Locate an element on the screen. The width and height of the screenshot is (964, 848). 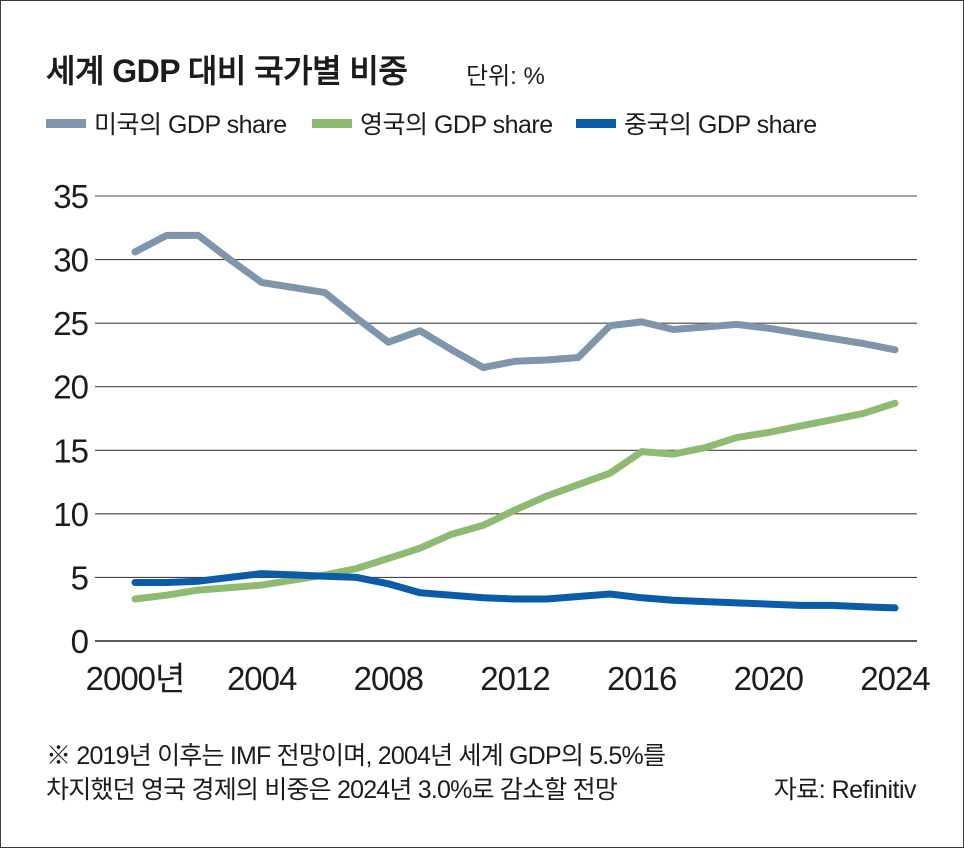
y-tick-label: 0 is located at coordinates (80, 641).